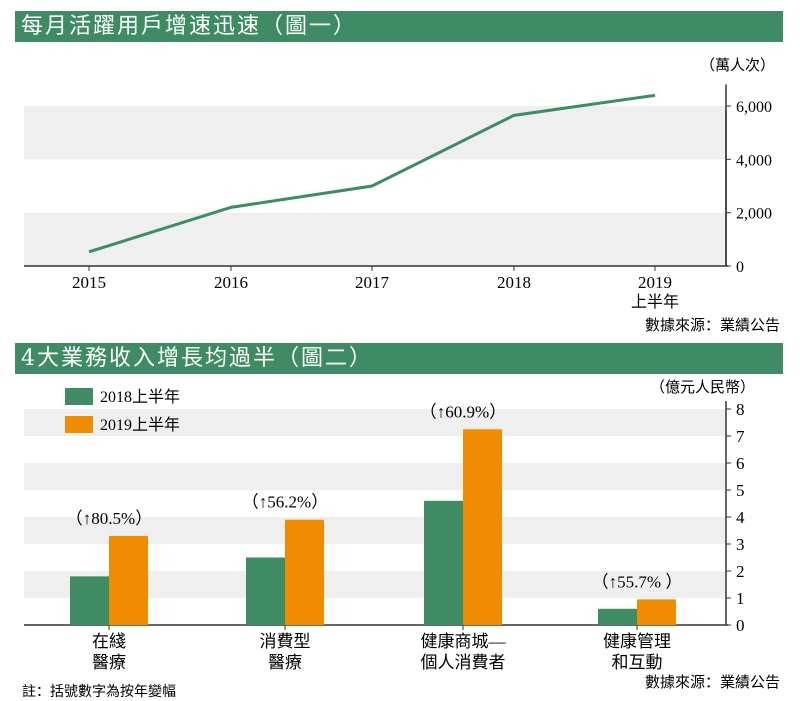  What do you see at coordinates (140, 397) in the screenshot?
I see `legend-label: 2018上半年` at bounding box center [140, 397].